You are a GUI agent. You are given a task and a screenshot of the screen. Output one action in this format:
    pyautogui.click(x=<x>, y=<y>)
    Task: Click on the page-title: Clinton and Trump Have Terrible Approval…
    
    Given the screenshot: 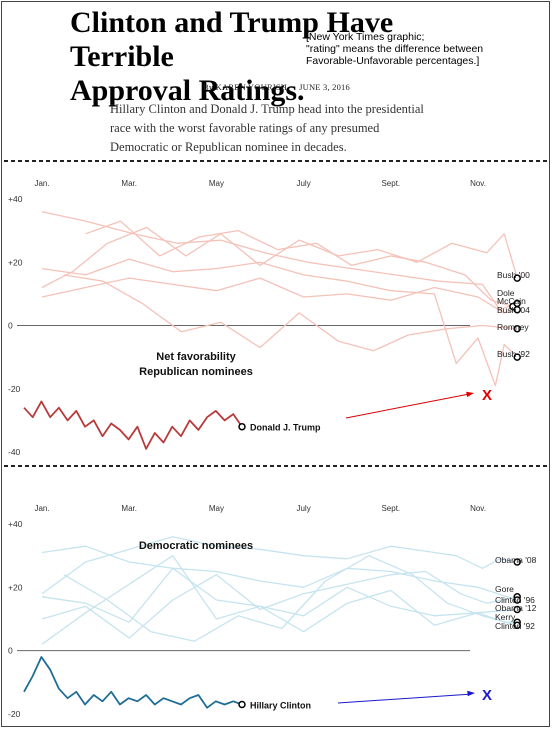 What is the action you would take?
    pyautogui.click(x=280, y=57)
    